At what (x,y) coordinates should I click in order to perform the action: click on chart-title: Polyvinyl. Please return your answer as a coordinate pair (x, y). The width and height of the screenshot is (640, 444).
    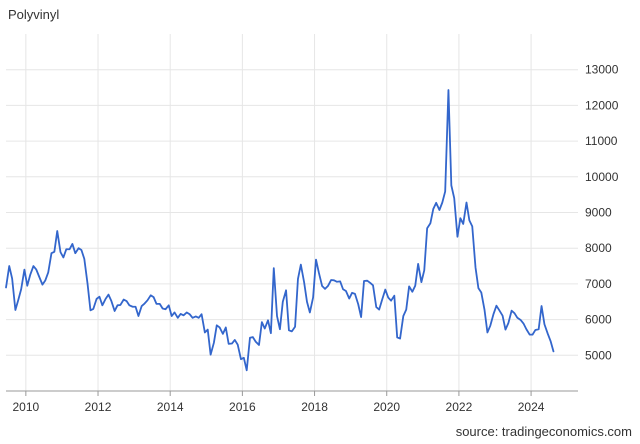
    Looking at the image, I should click on (34, 14).